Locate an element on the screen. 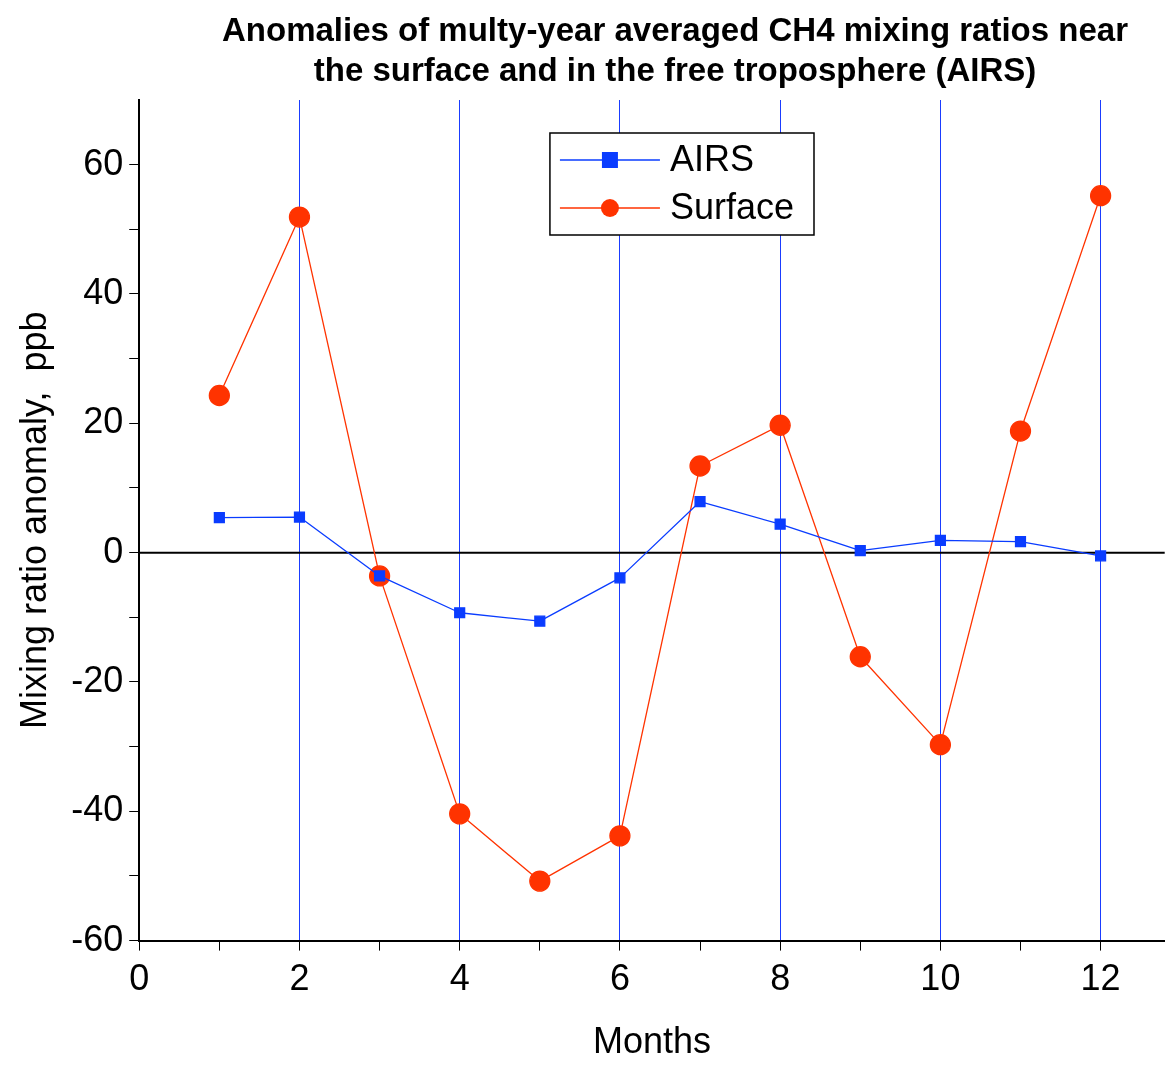 Image resolution: width=1176 pixels, height=1069 pixels. y-tick-label: -60 is located at coordinates (97, 938).